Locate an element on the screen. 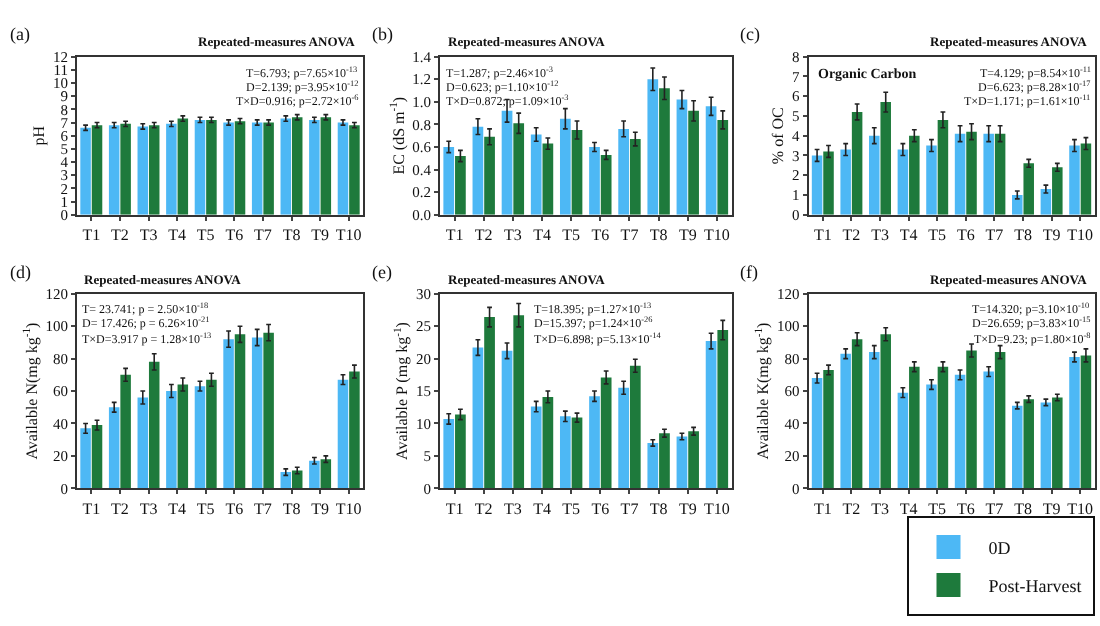 This screenshot has height=626, width=1100. chart-title: (c) is located at coordinates (750, 34).